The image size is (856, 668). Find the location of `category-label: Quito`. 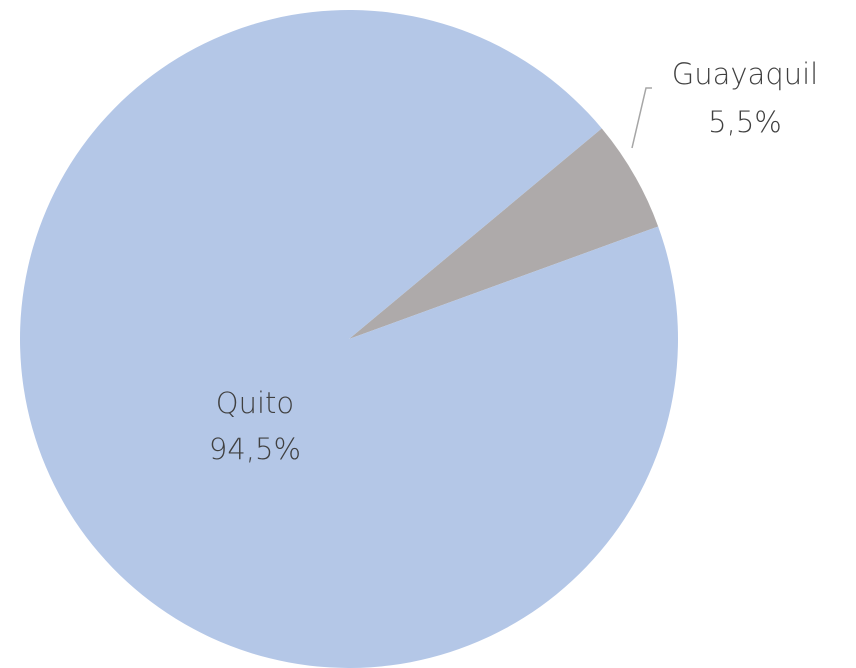

category-label: Quito is located at coordinates (255, 403).